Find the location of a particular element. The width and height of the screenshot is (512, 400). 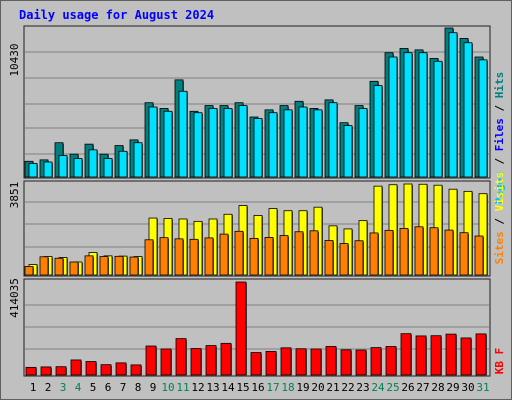

day-label: 1 is located at coordinates (33, 387).